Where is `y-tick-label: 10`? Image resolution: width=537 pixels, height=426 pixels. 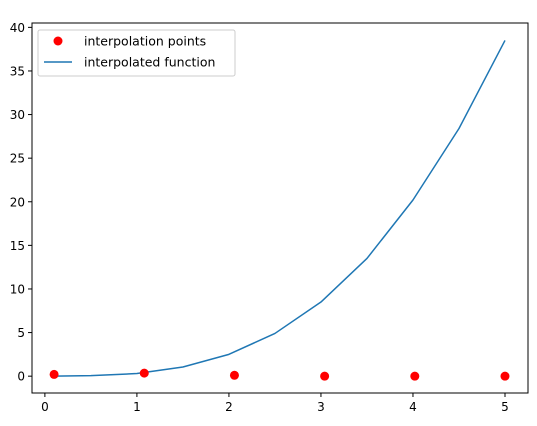
y-tick-label: 10 is located at coordinates (17, 289).